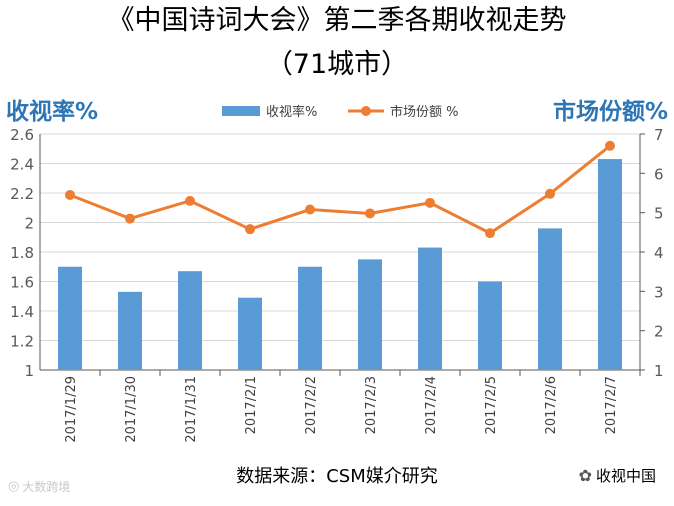 The image size is (674, 506). Describe the element at coordinates (625, 476) in the screenshot. I see `watermark-right-text: 收视中国` at that location.